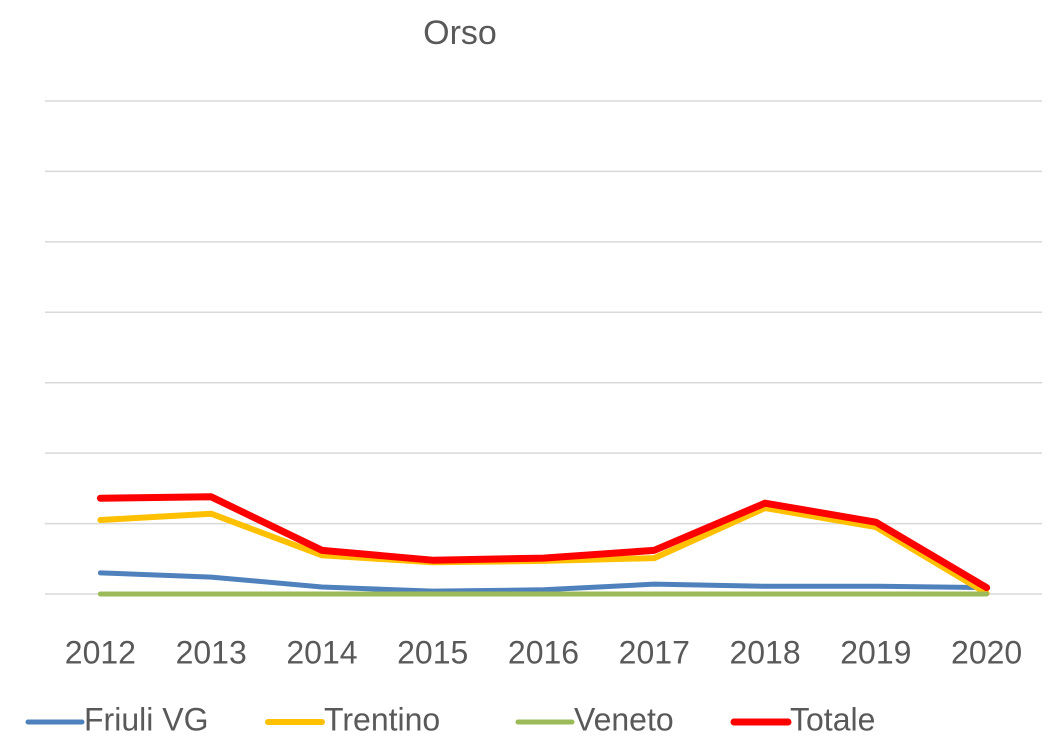 This screenshot has width=1056, height=744. I want to click on x-tick-label: 2019, so click(875, 652).